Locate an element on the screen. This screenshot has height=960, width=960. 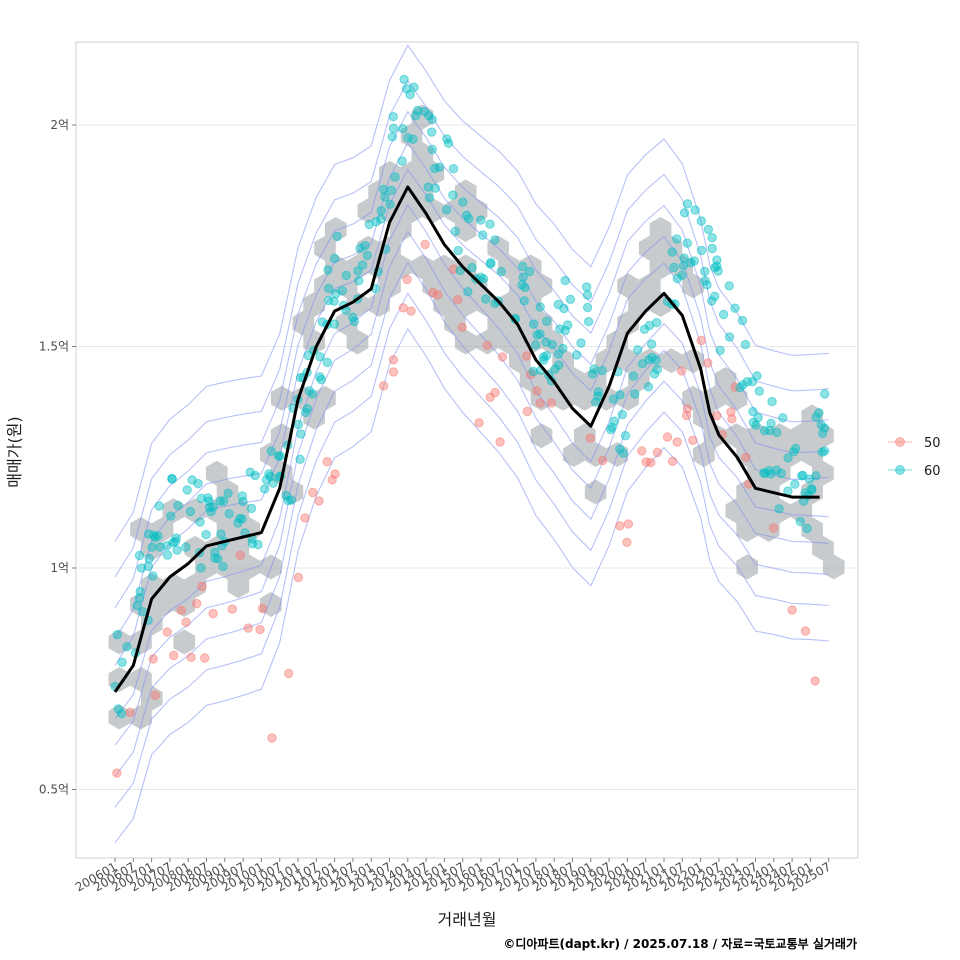
y-tick-label: 2억 is located at coordinates (59, 125).